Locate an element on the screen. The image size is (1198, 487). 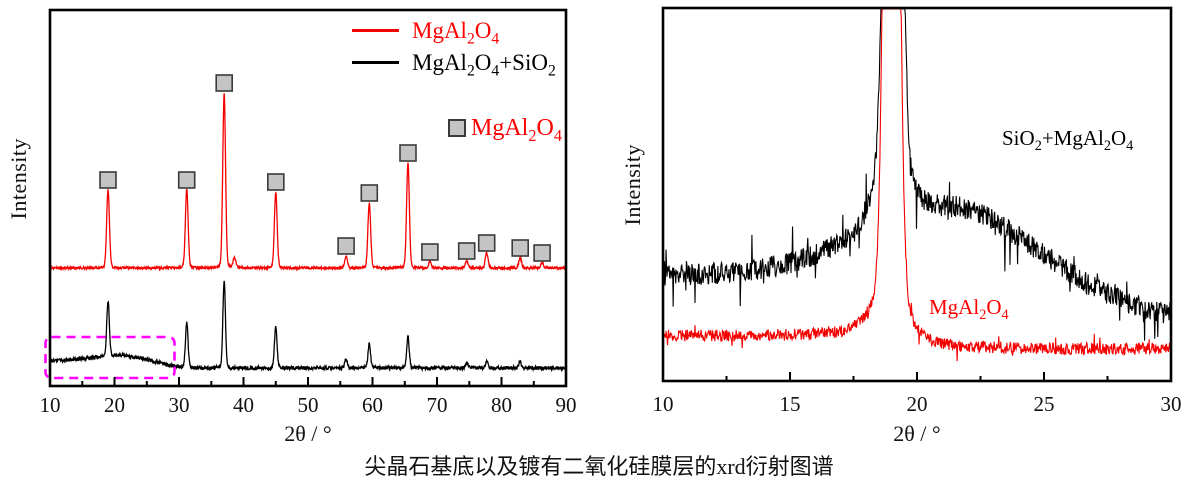
x-tick-label: 70 is located at coordinates (437, 405).